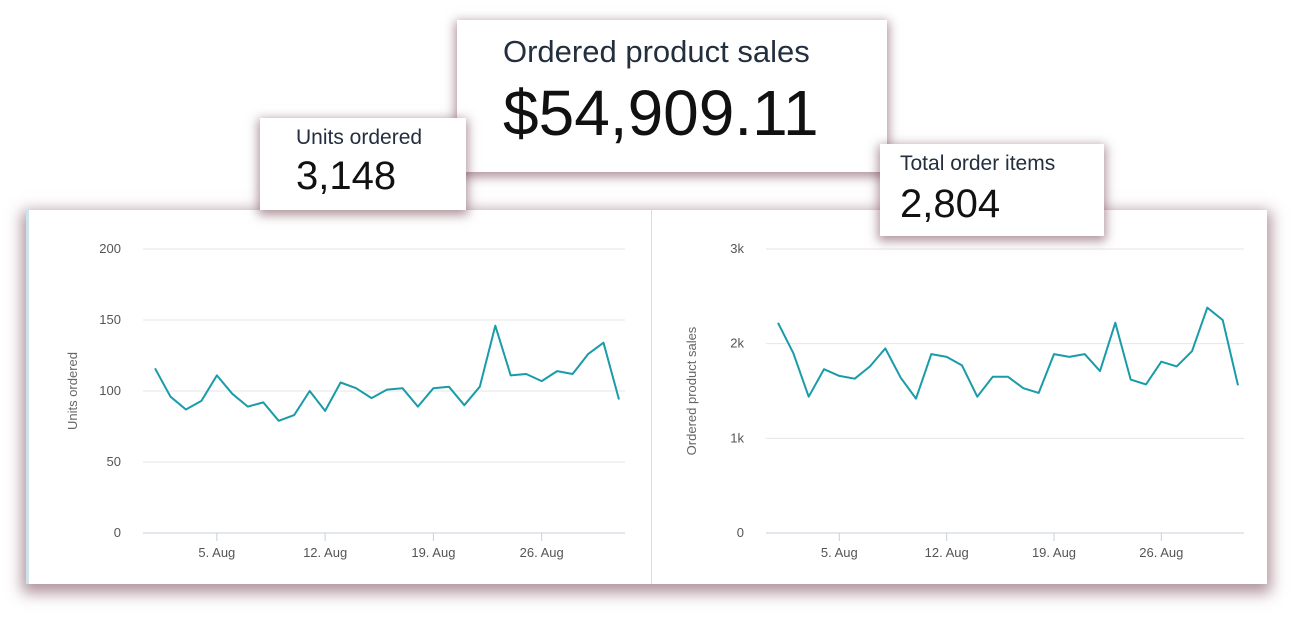  Describe the element at coordinates (359, 137) in the screenshot. I see `units-ordered-label: Units ordered` at that location.